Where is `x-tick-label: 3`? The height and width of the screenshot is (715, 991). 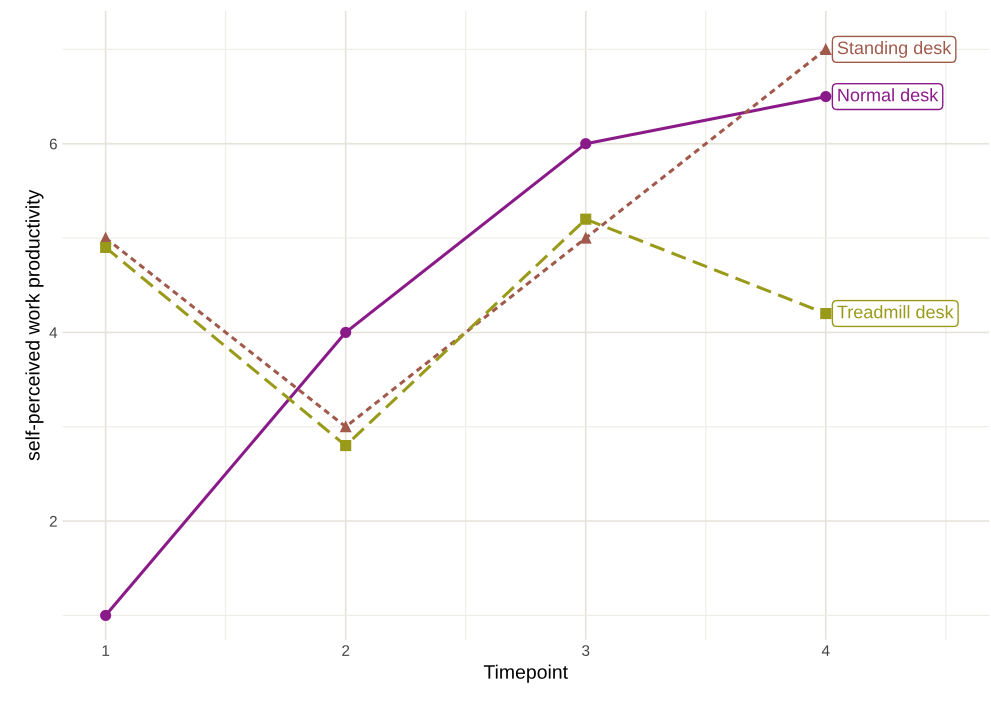
x-tick-label: 3 is located at coordinates (586, 650).